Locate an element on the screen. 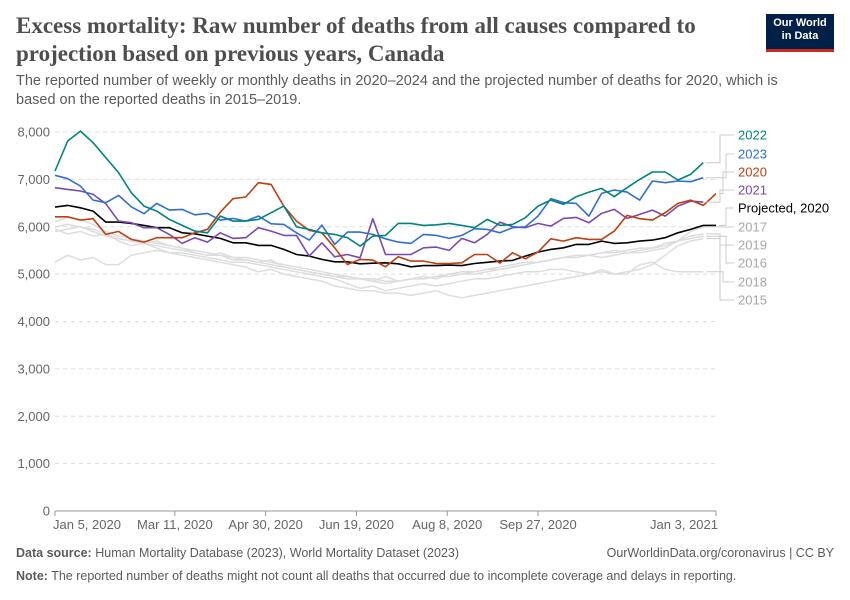 This screenshot has width=850, height=600. legend-label: 2016 is located at coordinates (752, 263).